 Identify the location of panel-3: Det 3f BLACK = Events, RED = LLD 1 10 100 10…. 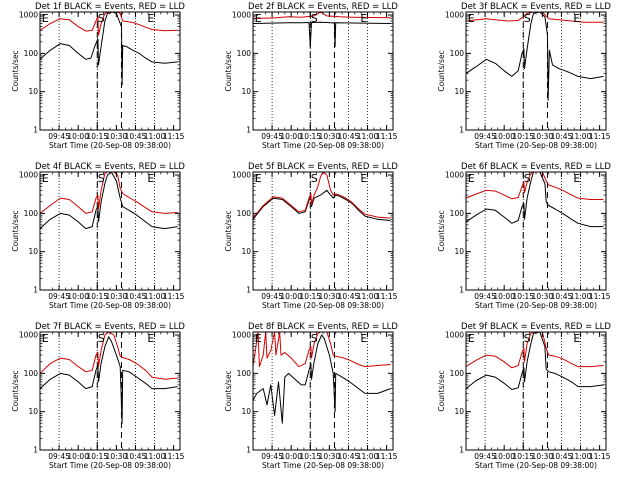
(524, 76).